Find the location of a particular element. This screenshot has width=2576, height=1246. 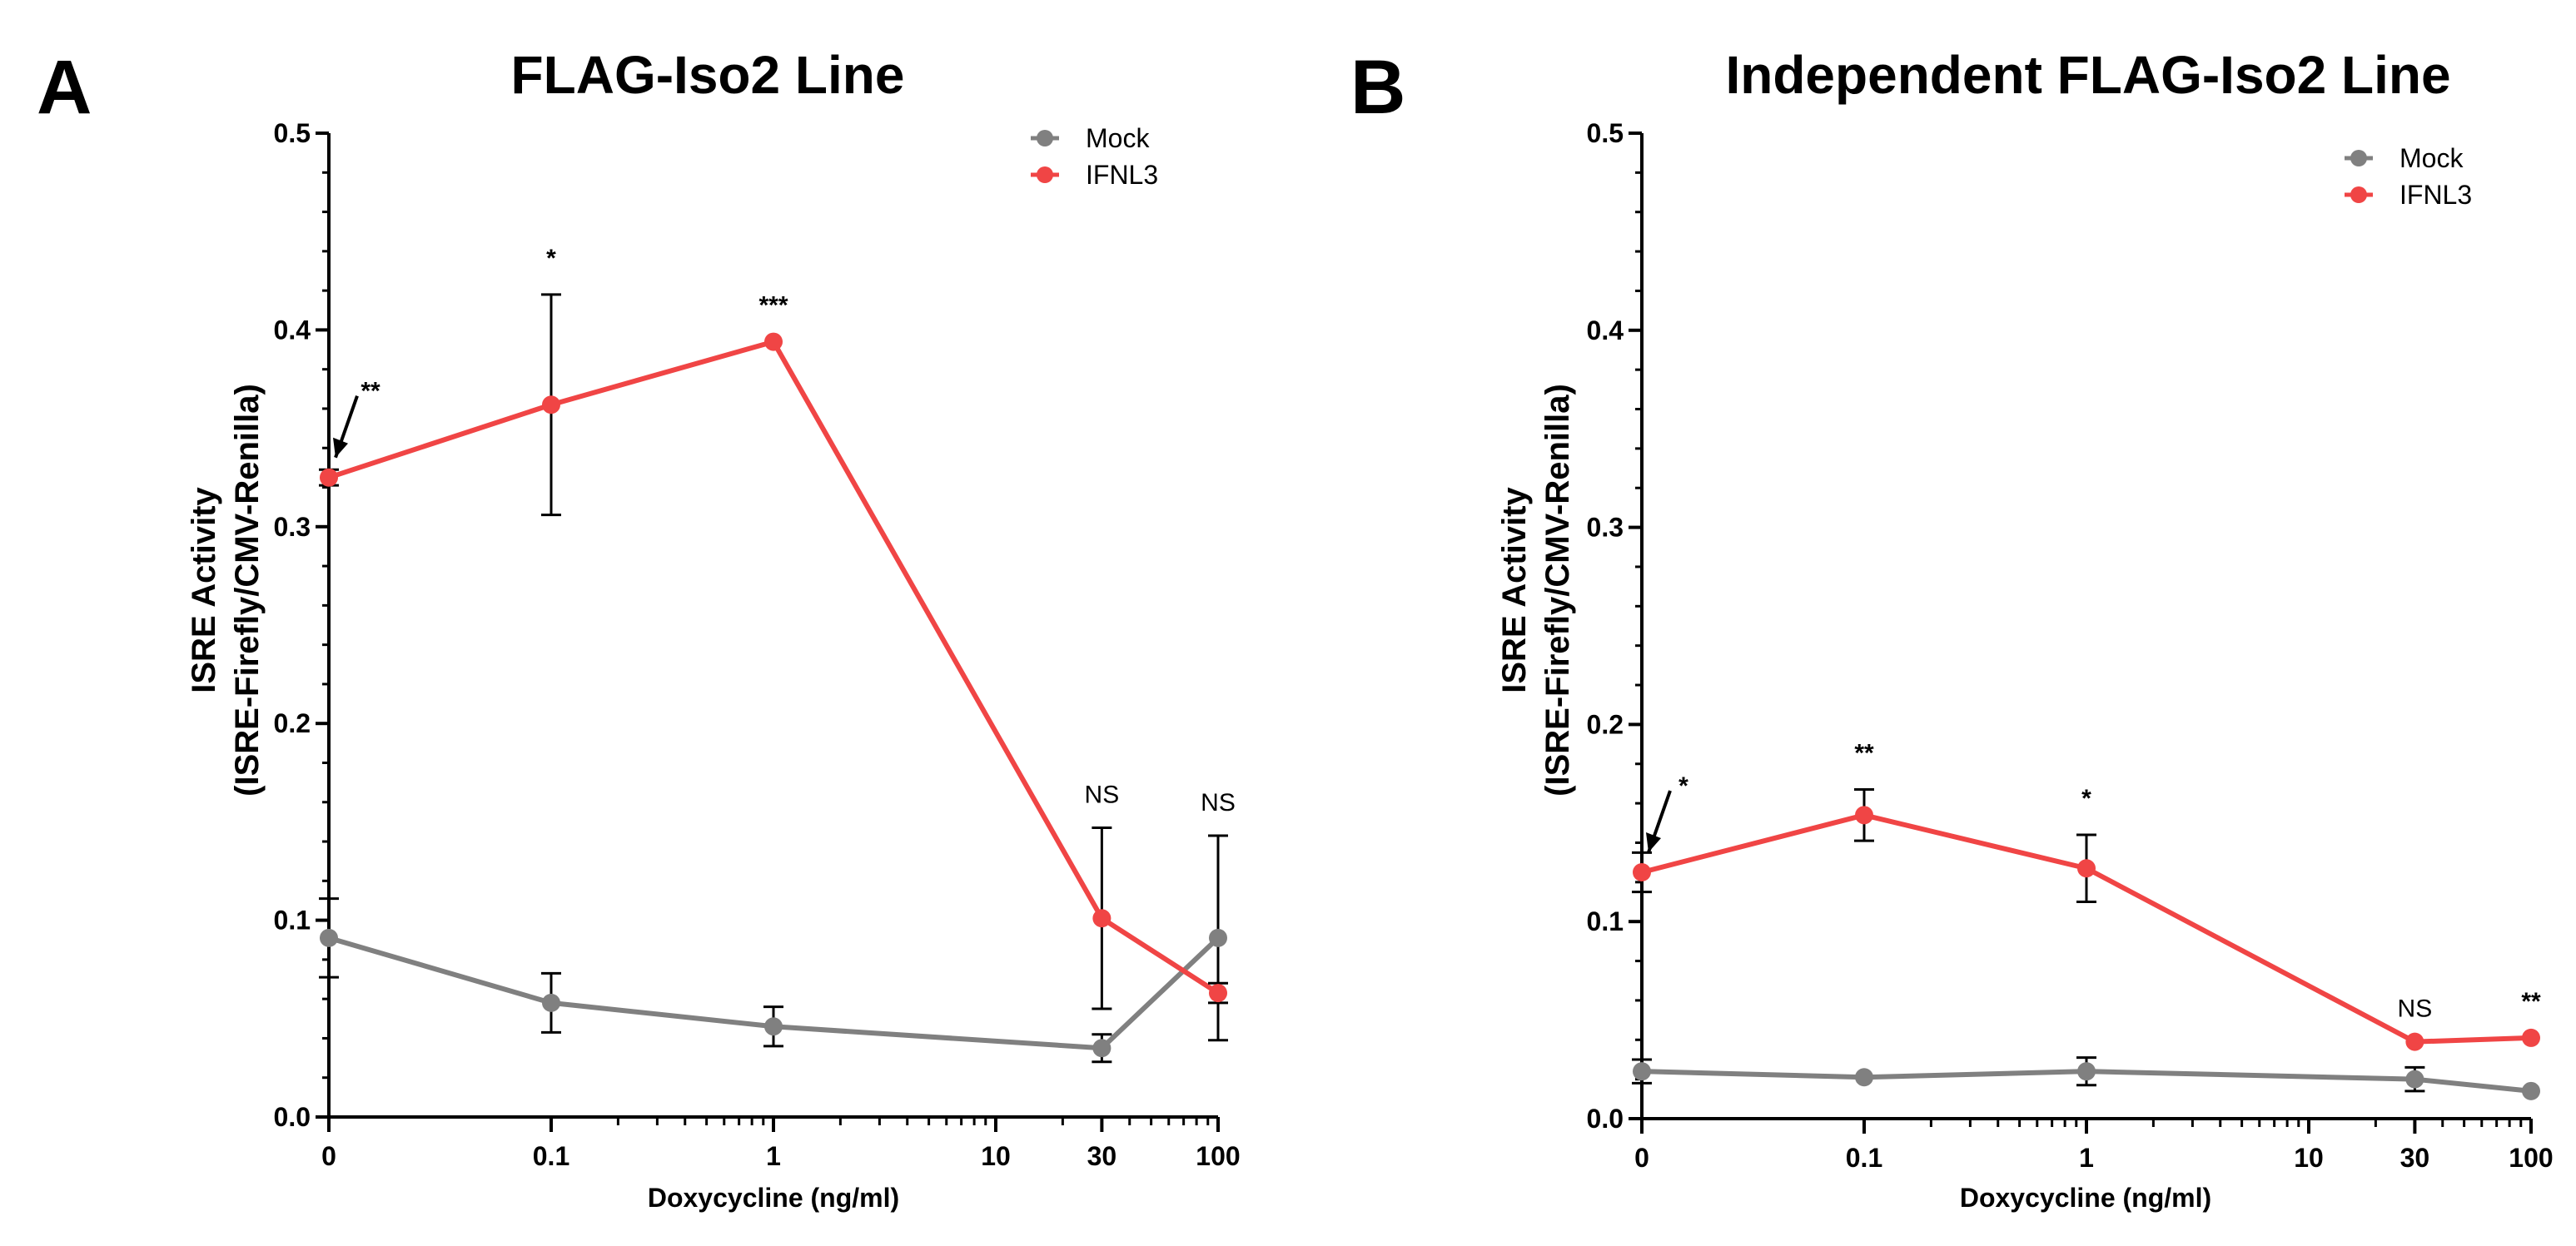

significance-label: *** is located at coordinates (773, 306).